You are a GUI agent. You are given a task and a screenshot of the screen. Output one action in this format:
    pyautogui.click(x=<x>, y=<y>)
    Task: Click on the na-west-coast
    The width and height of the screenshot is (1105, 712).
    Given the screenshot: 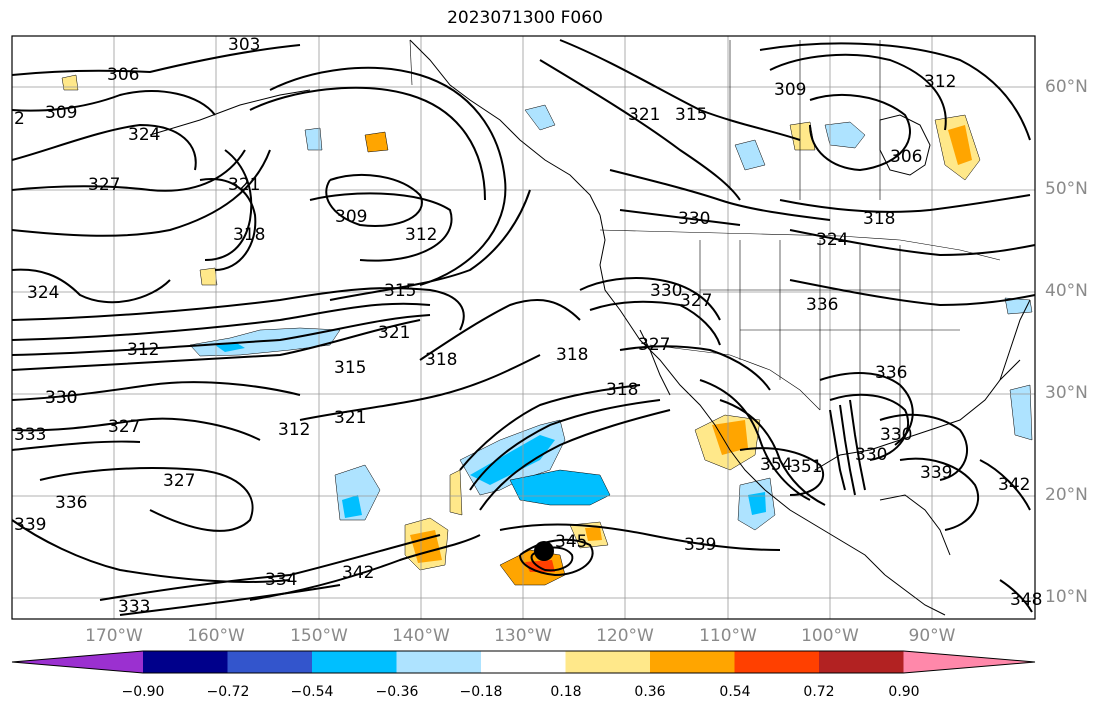 What is the action you would take?
    pyautogui.click(x=742, y=395)
    